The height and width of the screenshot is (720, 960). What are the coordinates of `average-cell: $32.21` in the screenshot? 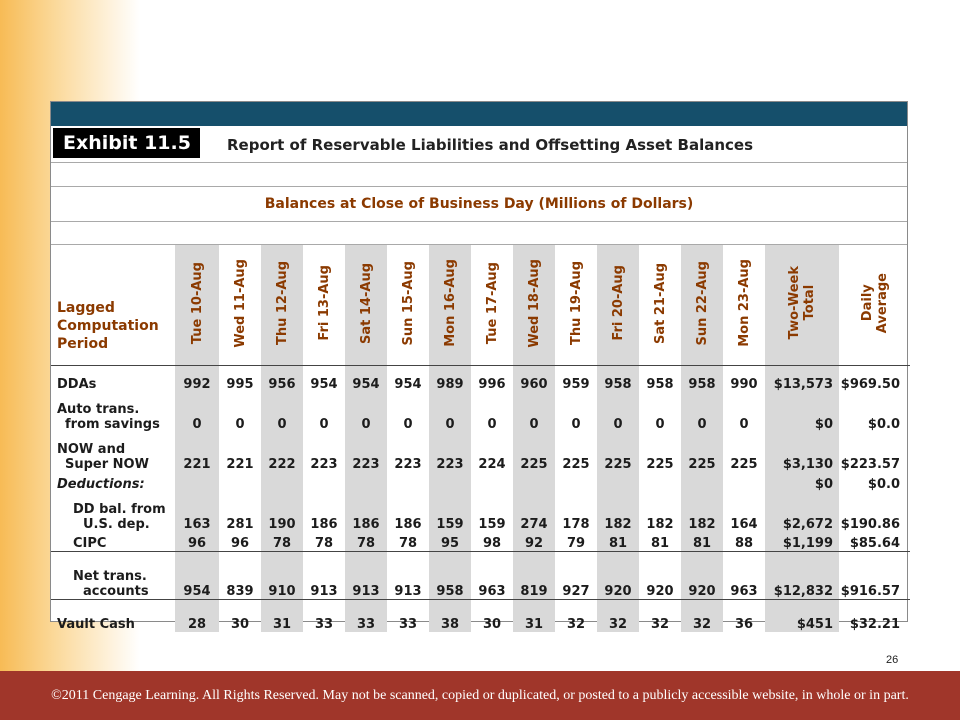 It's located at (874, 624).